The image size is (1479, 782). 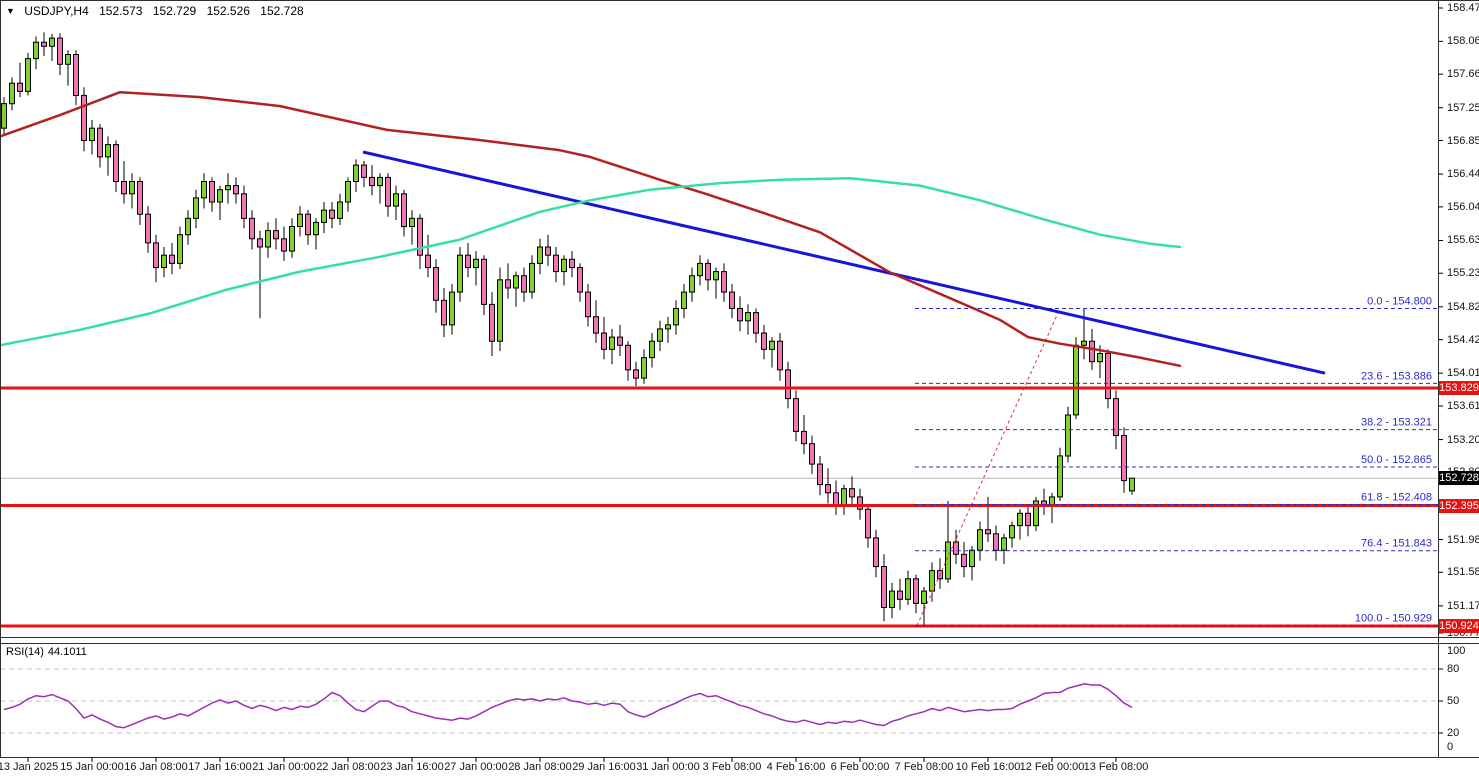 What do you see at coordinates (67, 652) in the screenshot?
I see `rsi-value: 44.1011` at bounding box center [67, 652].